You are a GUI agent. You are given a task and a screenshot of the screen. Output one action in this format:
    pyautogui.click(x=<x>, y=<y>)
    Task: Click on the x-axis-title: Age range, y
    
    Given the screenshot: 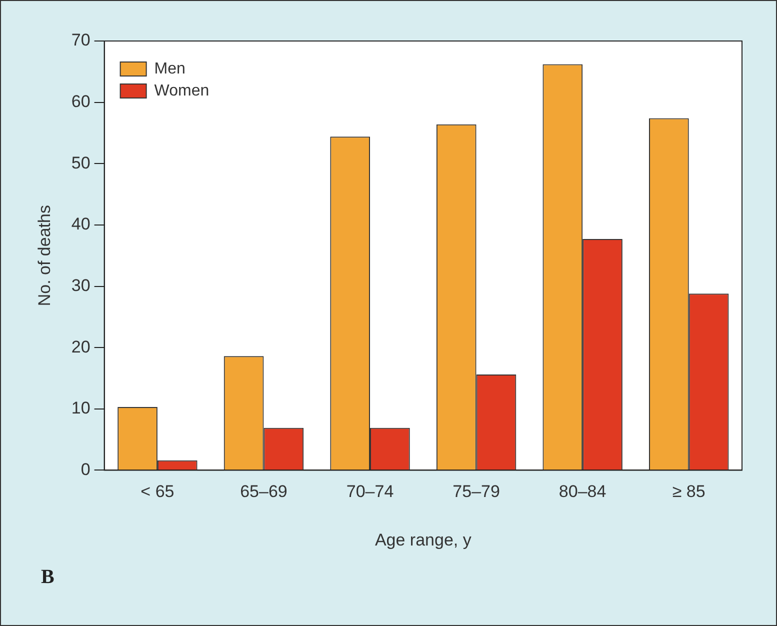 What is the action you would take?
    pyautogui.click(x=423, y=540)
    